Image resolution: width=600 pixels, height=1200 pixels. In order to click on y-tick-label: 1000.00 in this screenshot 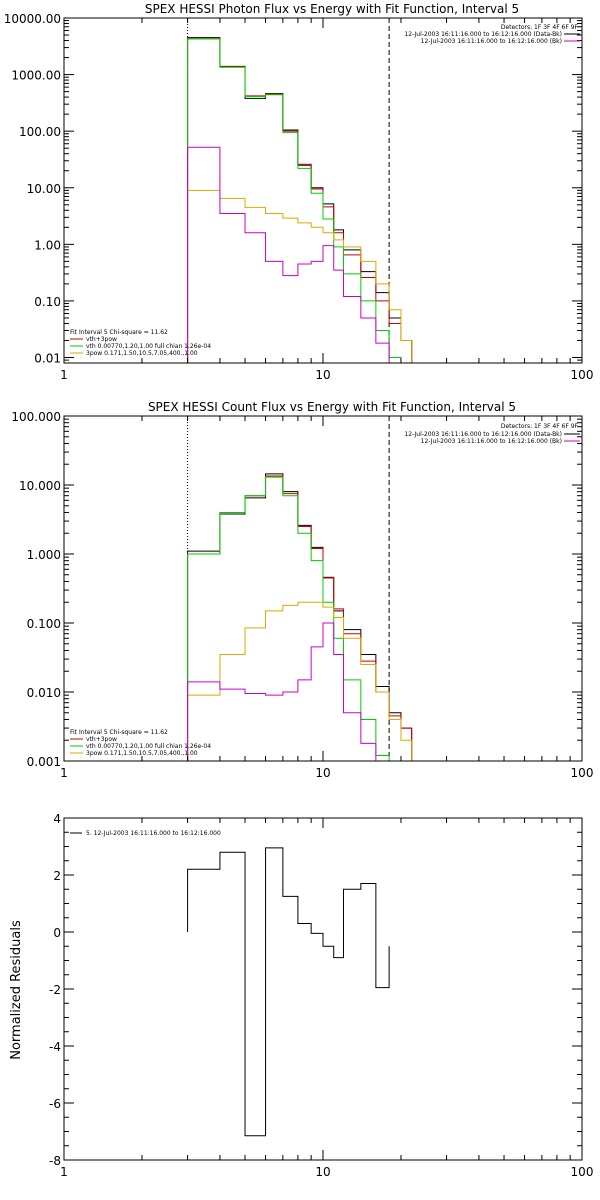, I will do `click(36, 76)`.